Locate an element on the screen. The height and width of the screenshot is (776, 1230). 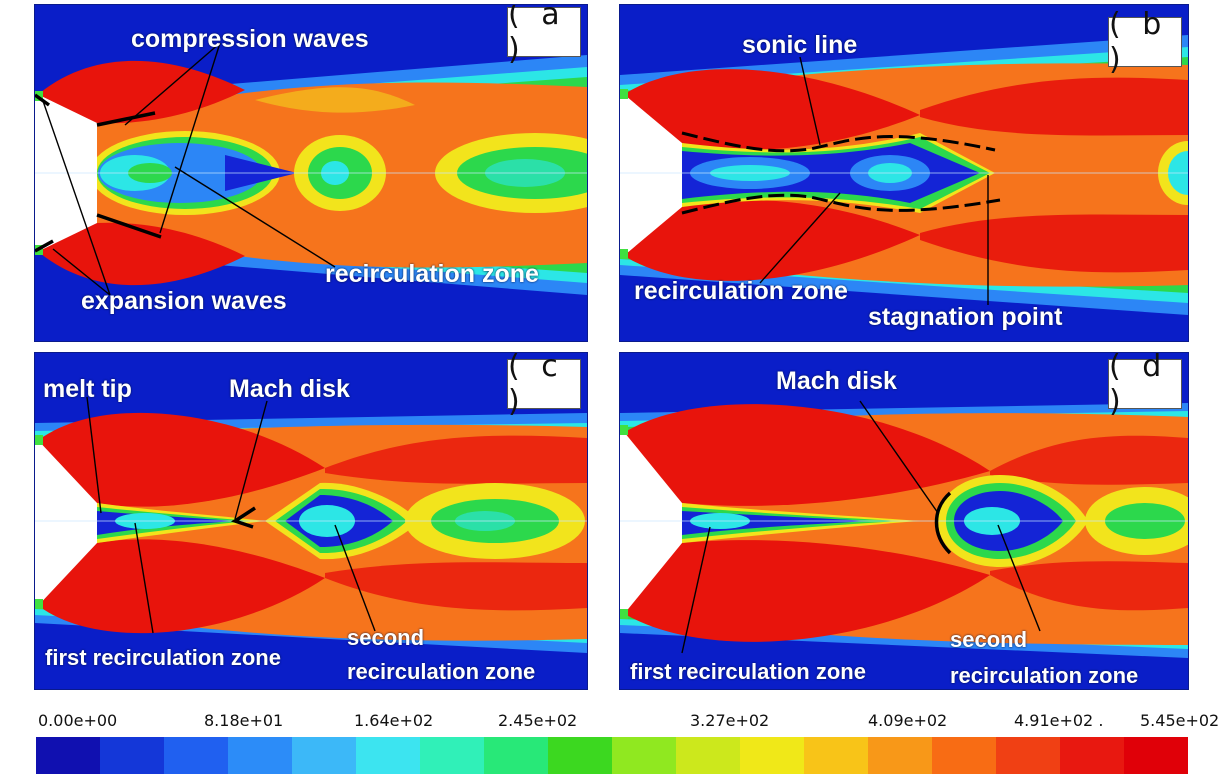
label-expansion-waves: expansion waves is located at coordinates (184, 301).